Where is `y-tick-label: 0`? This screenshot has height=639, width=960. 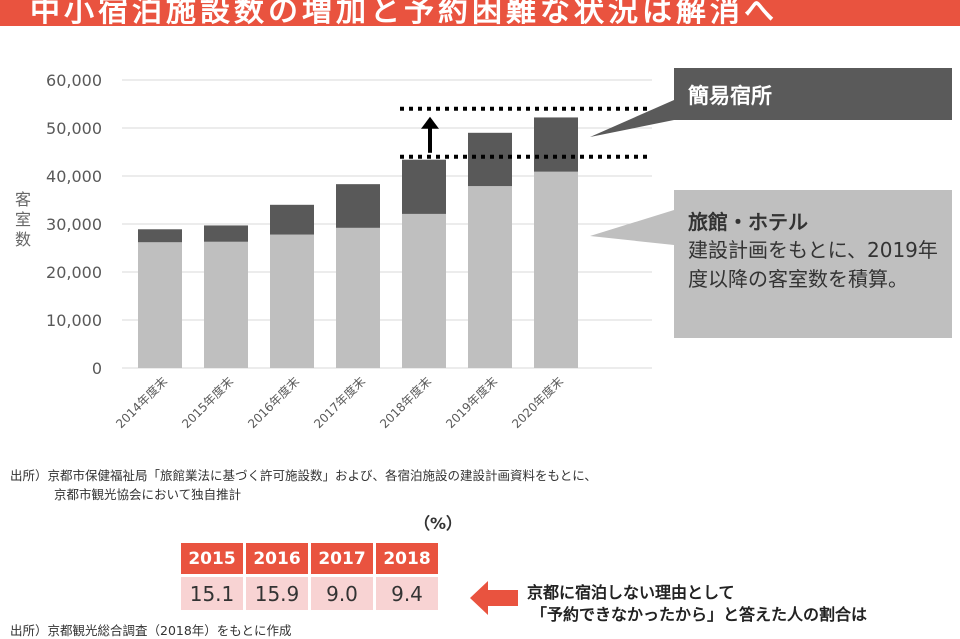 y-tick-label: 0 is located at coordinates (97, 368).